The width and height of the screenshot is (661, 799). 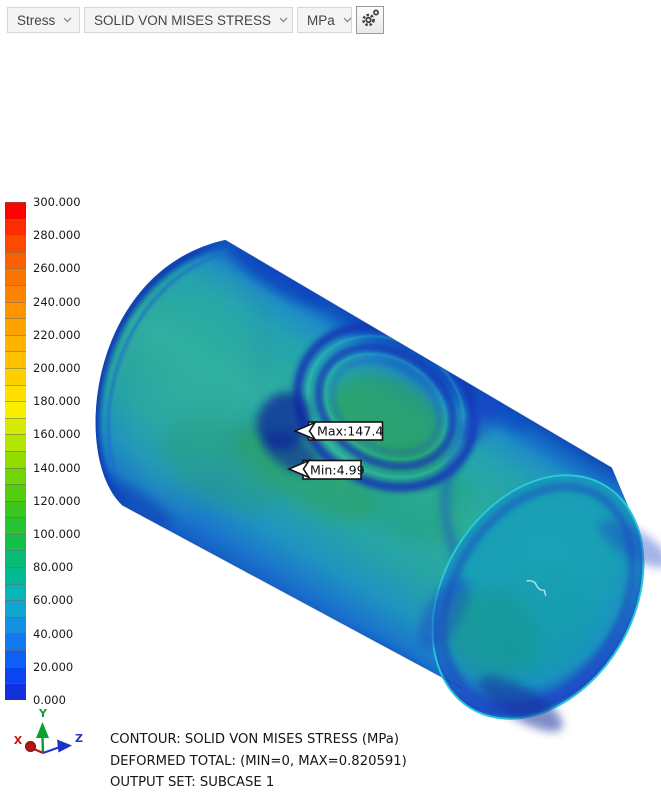 I want to click on y-axis-label: Y, so click(x=43, y=713).